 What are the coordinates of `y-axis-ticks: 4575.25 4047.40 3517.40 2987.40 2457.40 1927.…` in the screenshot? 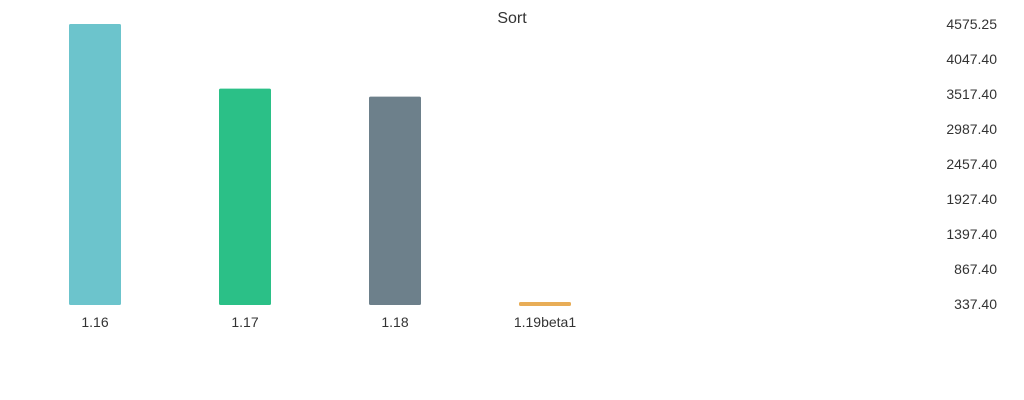 It's located at (971, 164).